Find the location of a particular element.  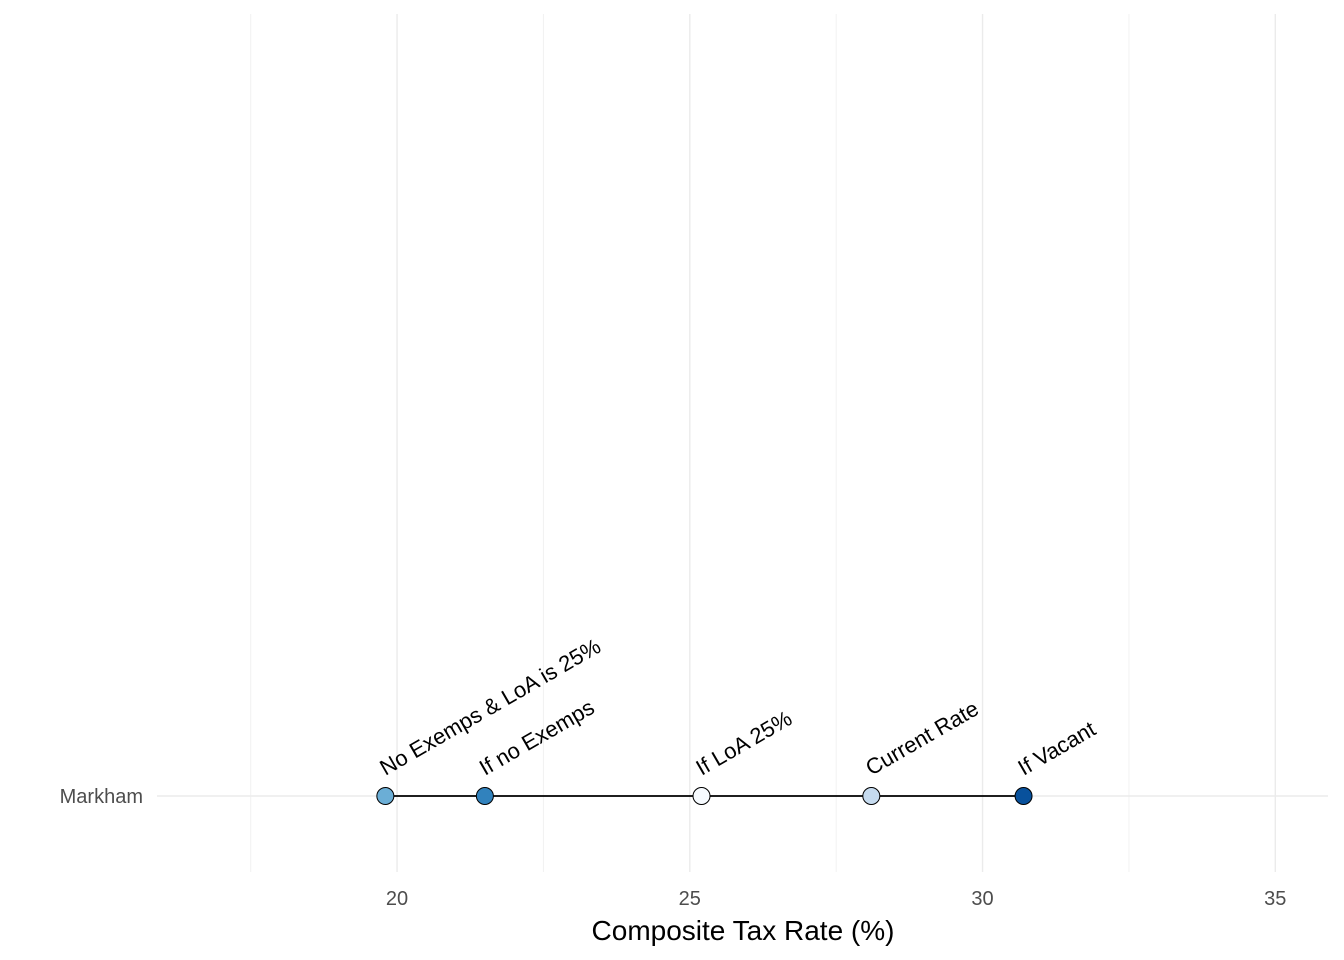

category-label: Markham is located at coordinates (101, 797).